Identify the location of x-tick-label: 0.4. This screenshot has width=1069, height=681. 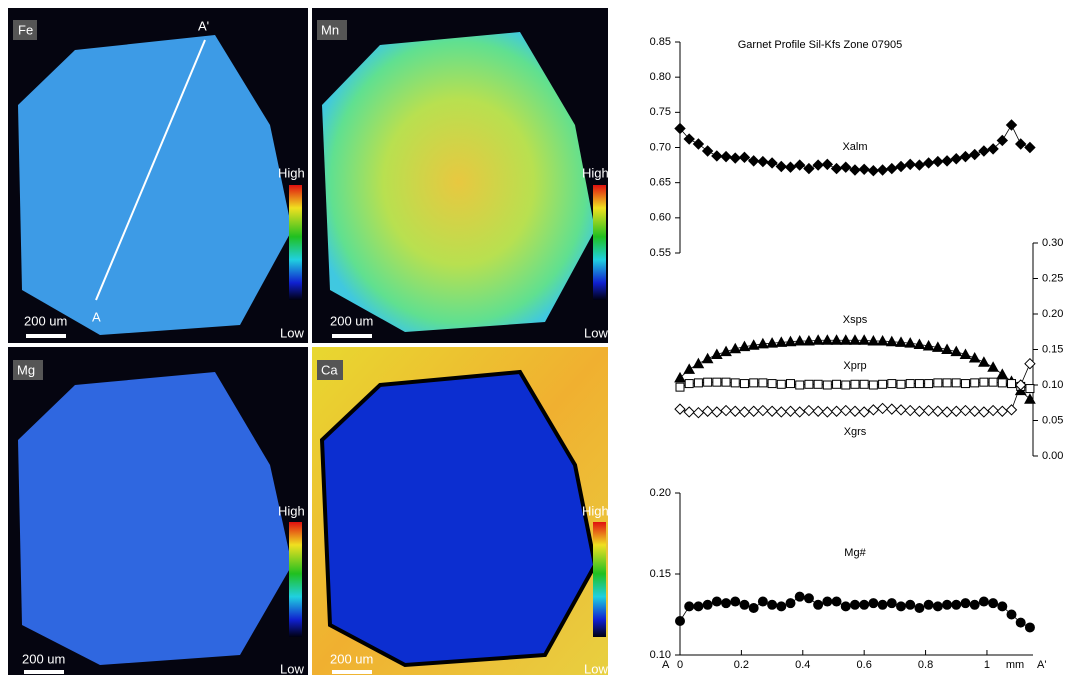
(802, 665).